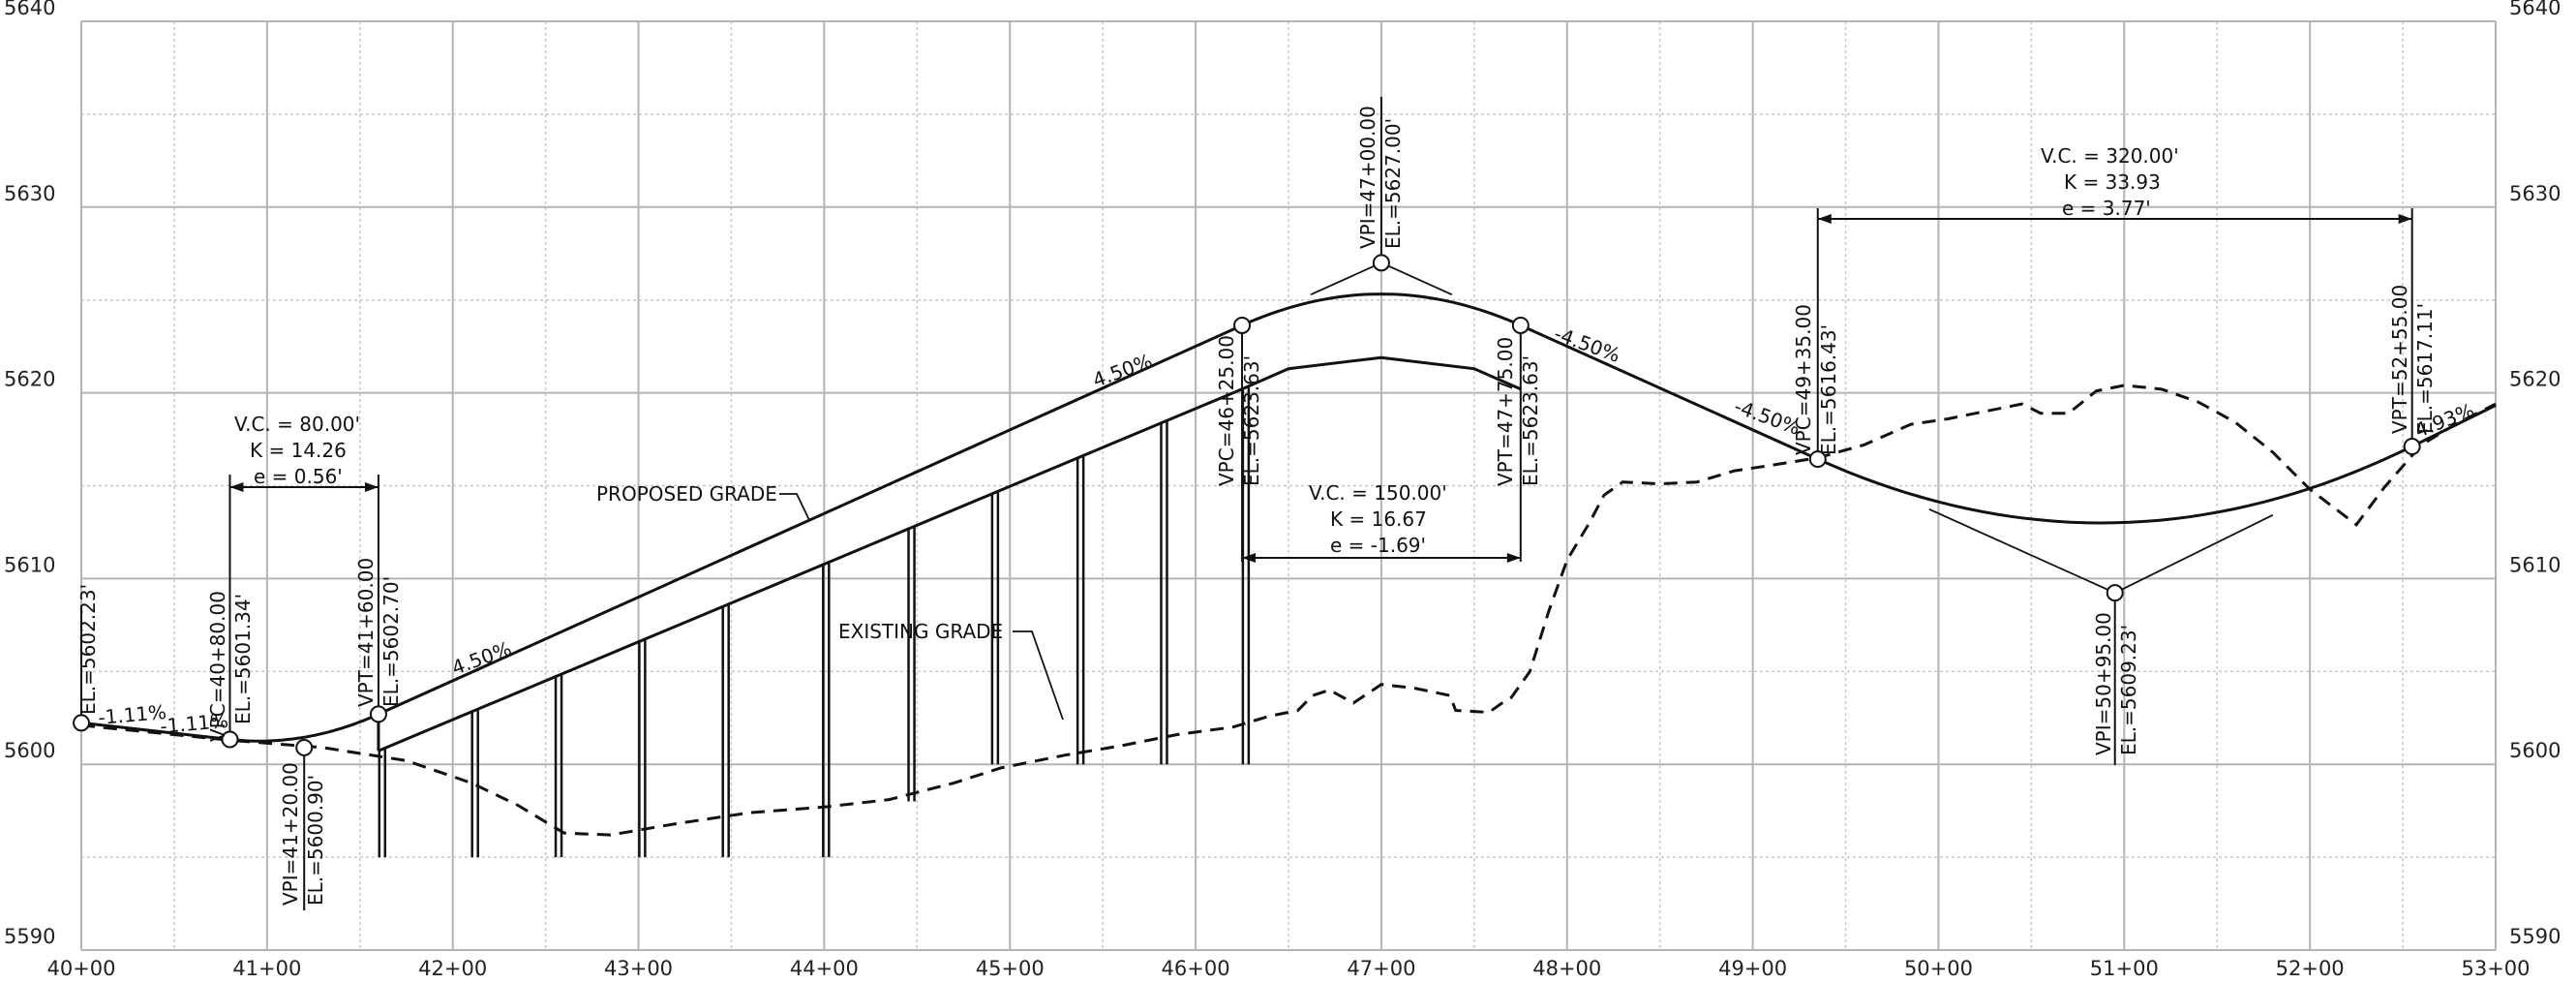 Image resolution: width=2576 pixels, height=983 pixels. Describe the element at coordinates (1367, 178) in the screenshot. I see `vpi2-station-label: VPI=47+00.00` at that location.